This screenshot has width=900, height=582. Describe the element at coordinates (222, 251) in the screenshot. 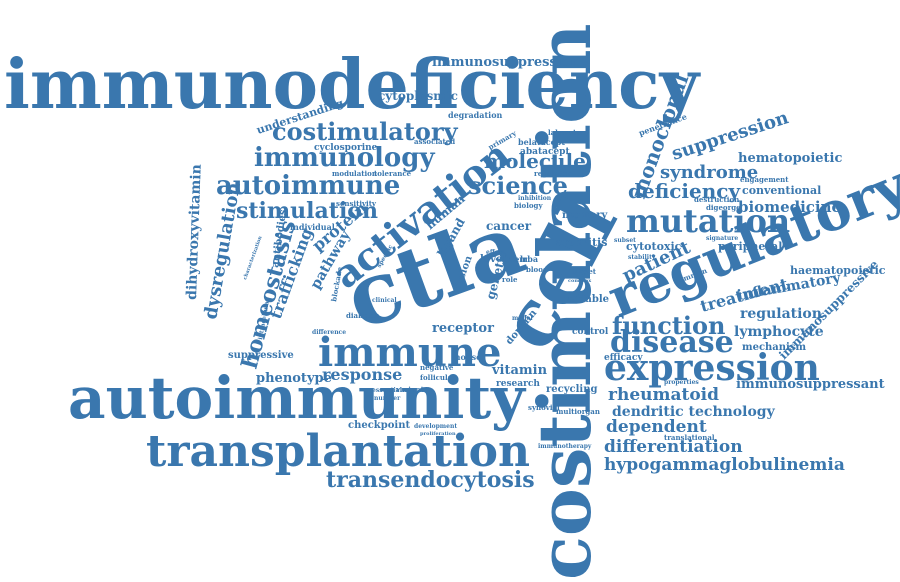

I see `word-dysregulation: dysregulation` at that location.